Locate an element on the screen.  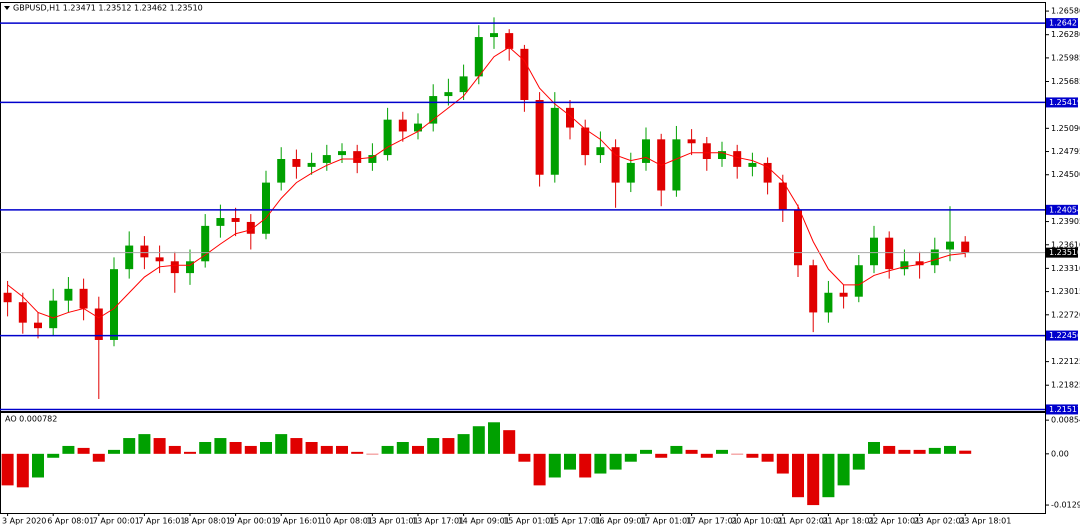
level-label: 1.24054 is located at coordinates (1064, 209).